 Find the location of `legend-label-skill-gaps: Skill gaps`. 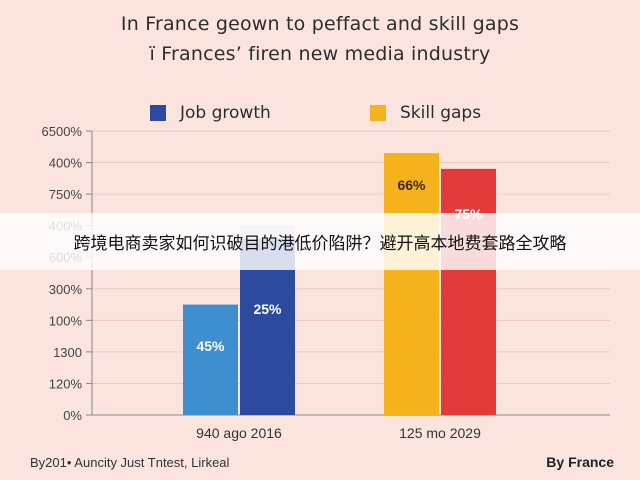

legend-label-skill-gaps: Skill gaps is located at coordinates (441, 113).